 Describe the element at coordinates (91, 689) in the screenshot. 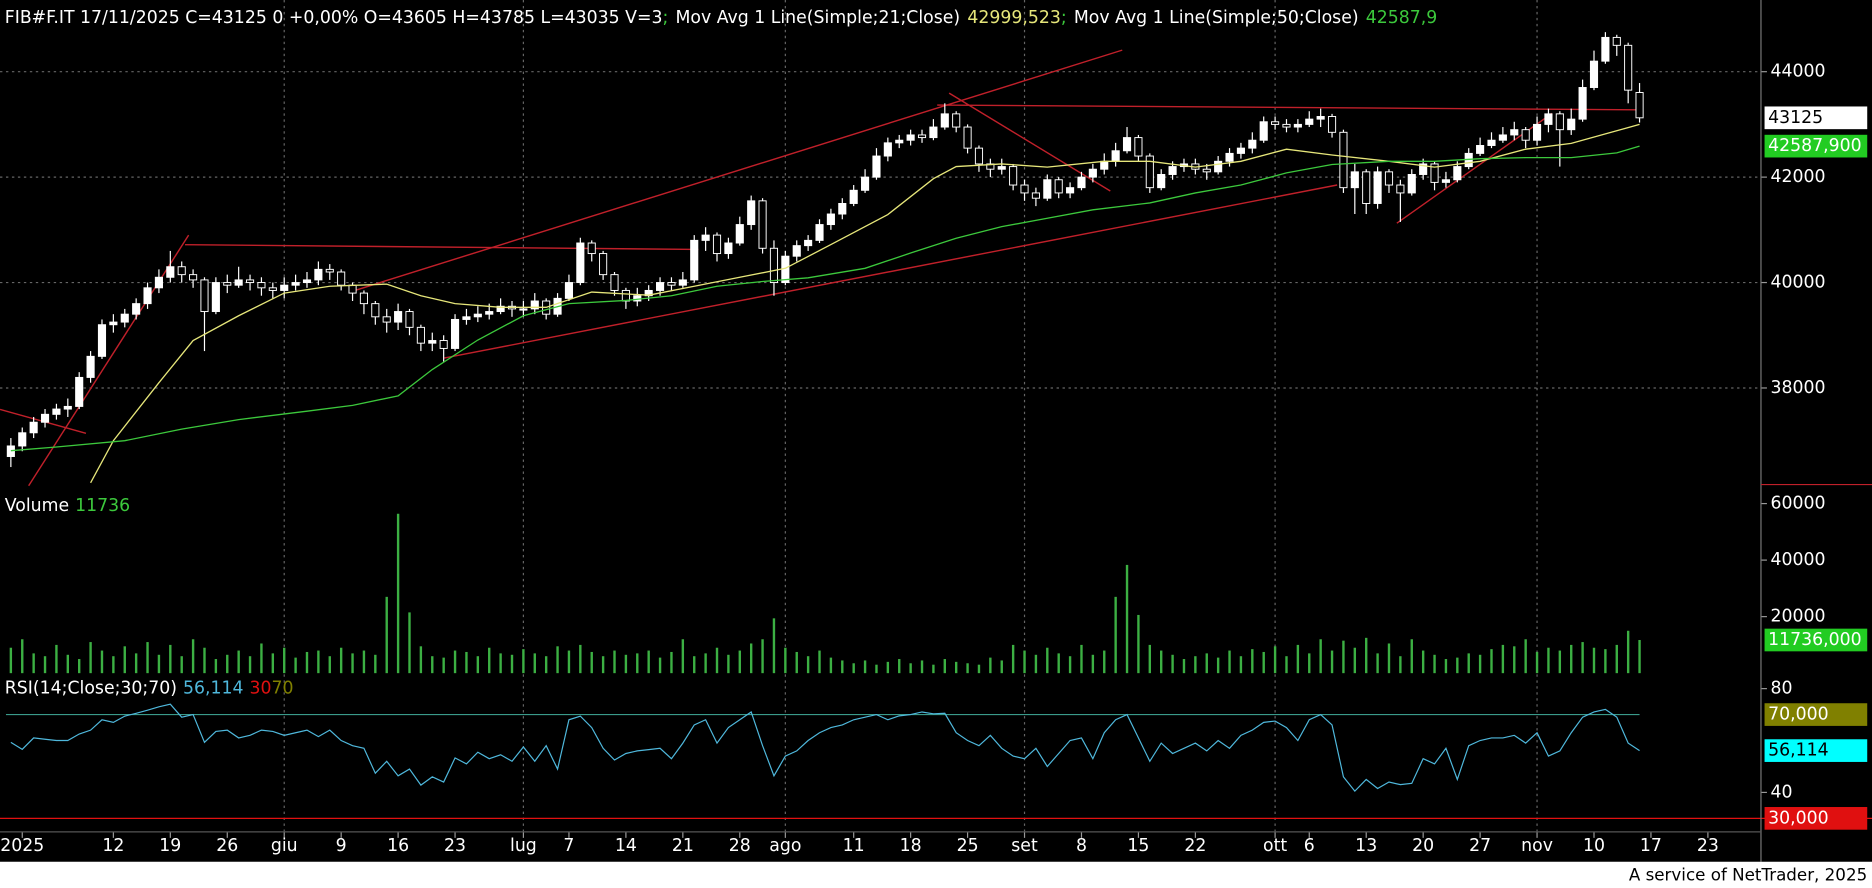

I see `panel-title: RSI(14;Close;30;70)` at that location.